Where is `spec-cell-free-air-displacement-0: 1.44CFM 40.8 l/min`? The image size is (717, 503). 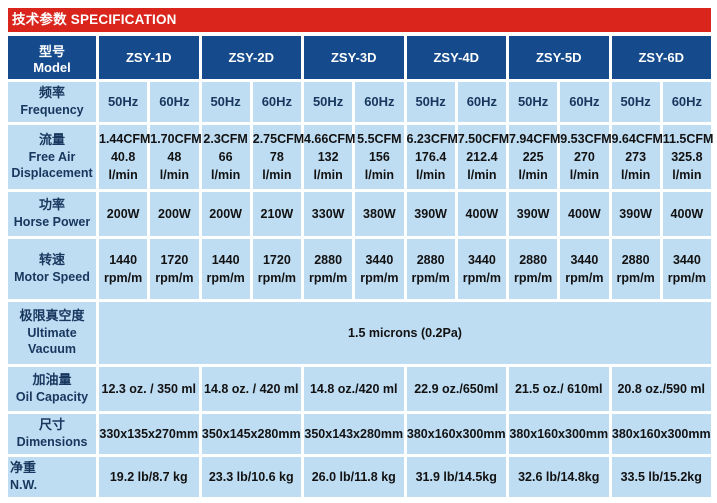 spec-cell-free-air-displacement-0: 1.44CFM 40.8 l/min is located at coordinates (124, 157).